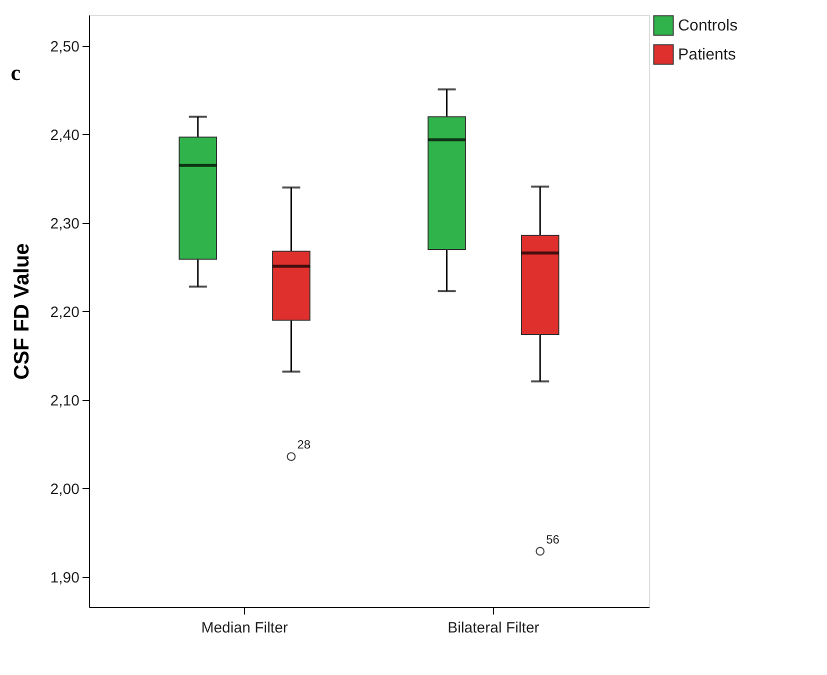 The image size is (827, 675). I want to click on y-axis-title: CSF FD Value, so click(22, 311).